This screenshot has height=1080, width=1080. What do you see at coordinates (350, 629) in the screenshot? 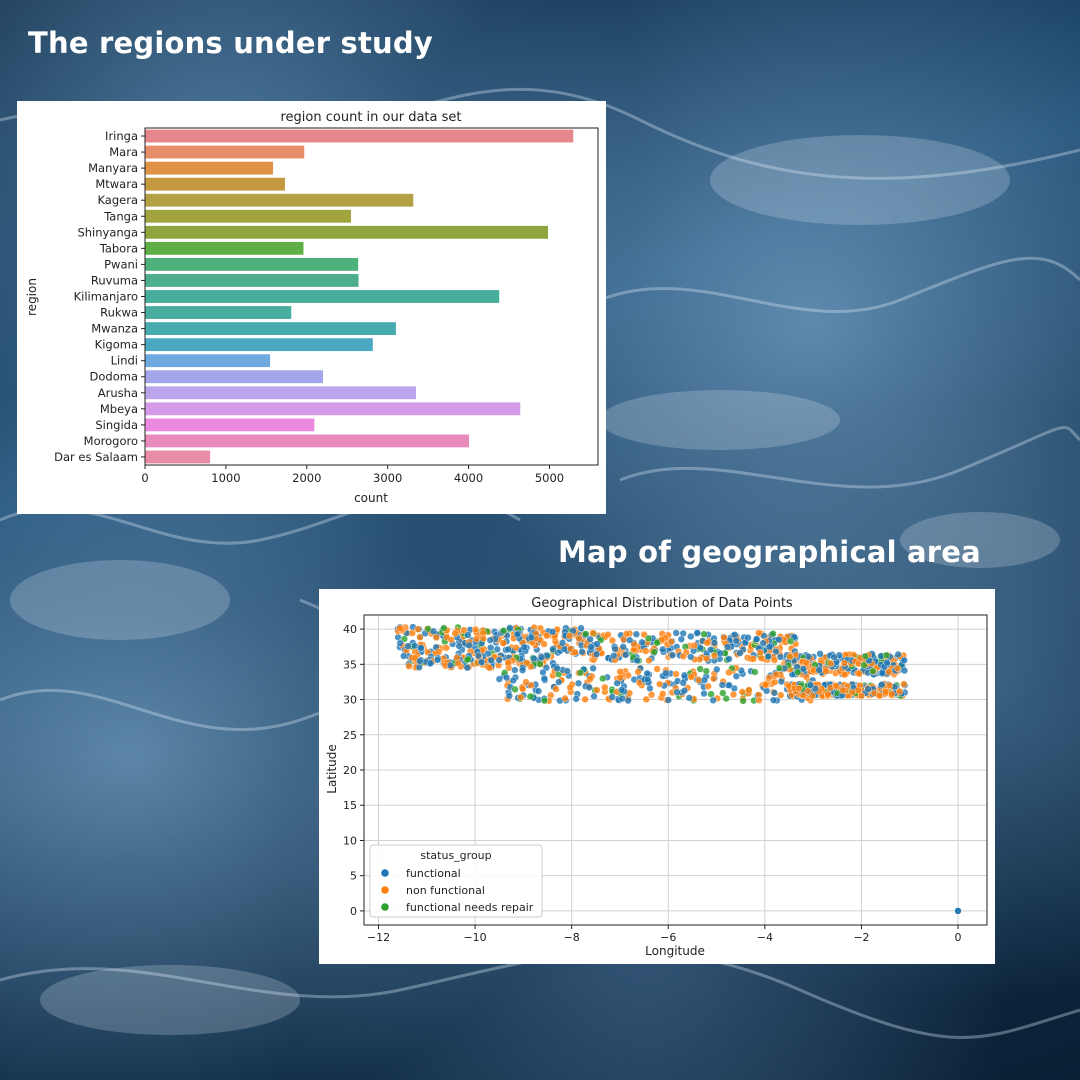
I see `y-tick-label: 40` at bounding box center [350, 629].